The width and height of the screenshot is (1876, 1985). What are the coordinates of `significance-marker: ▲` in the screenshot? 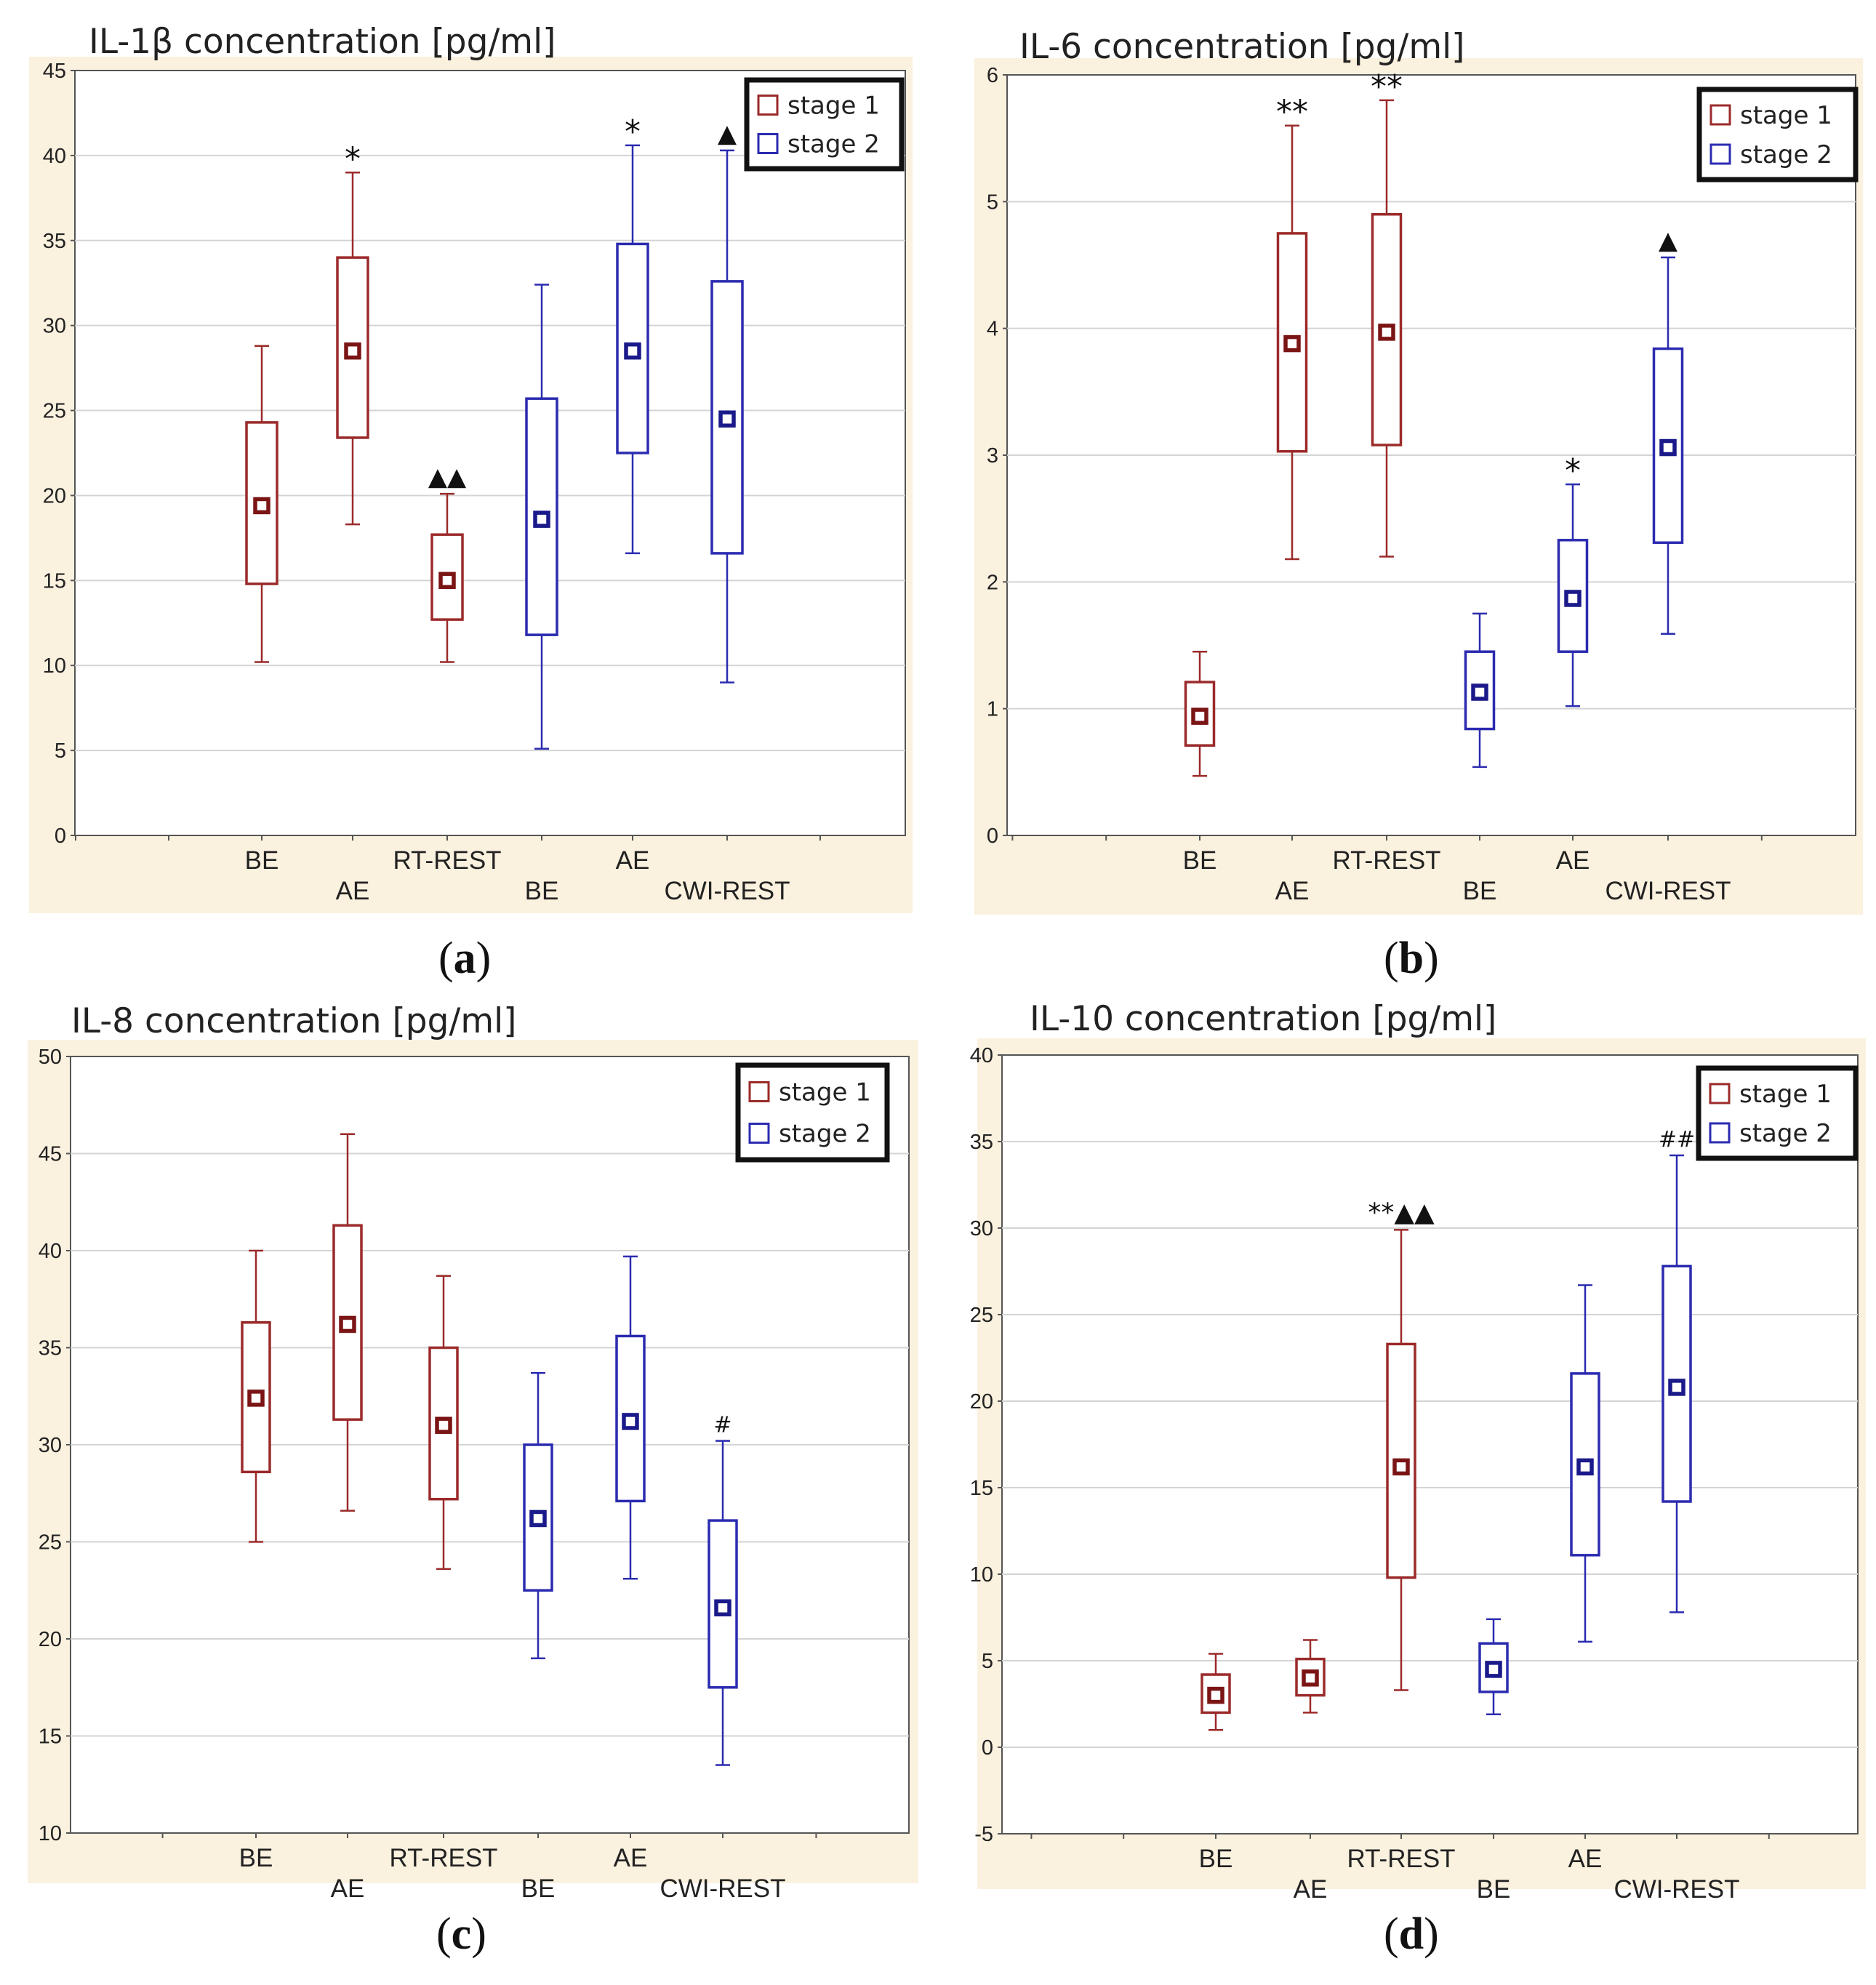 It's located at (1668, 240).